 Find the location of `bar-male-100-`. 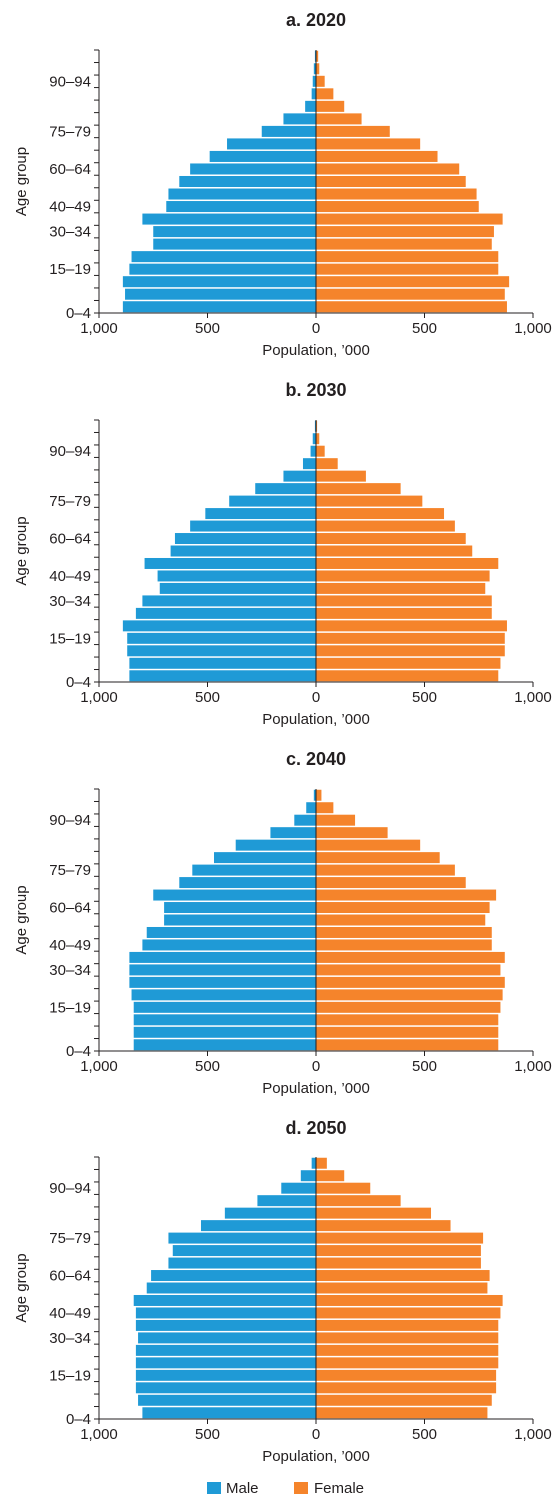

bar-male-100- is located at coordinates (313, 1163).